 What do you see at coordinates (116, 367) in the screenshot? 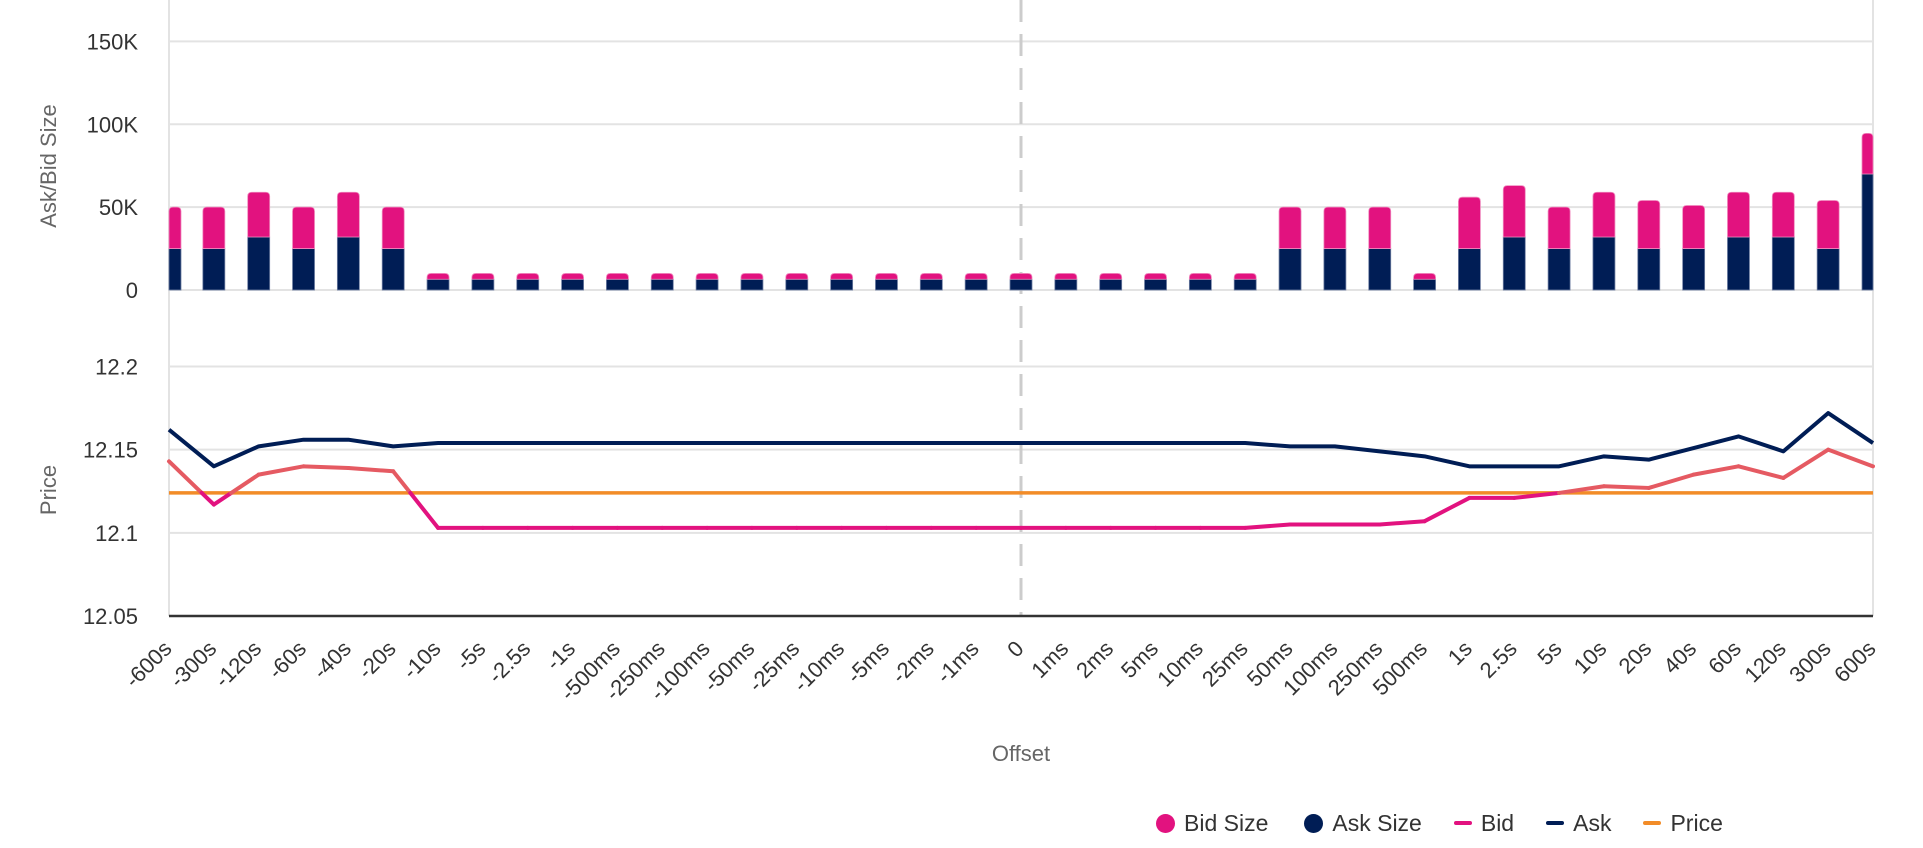
I see `y-tick-label: 12.2` at bounding box center [116, 367].